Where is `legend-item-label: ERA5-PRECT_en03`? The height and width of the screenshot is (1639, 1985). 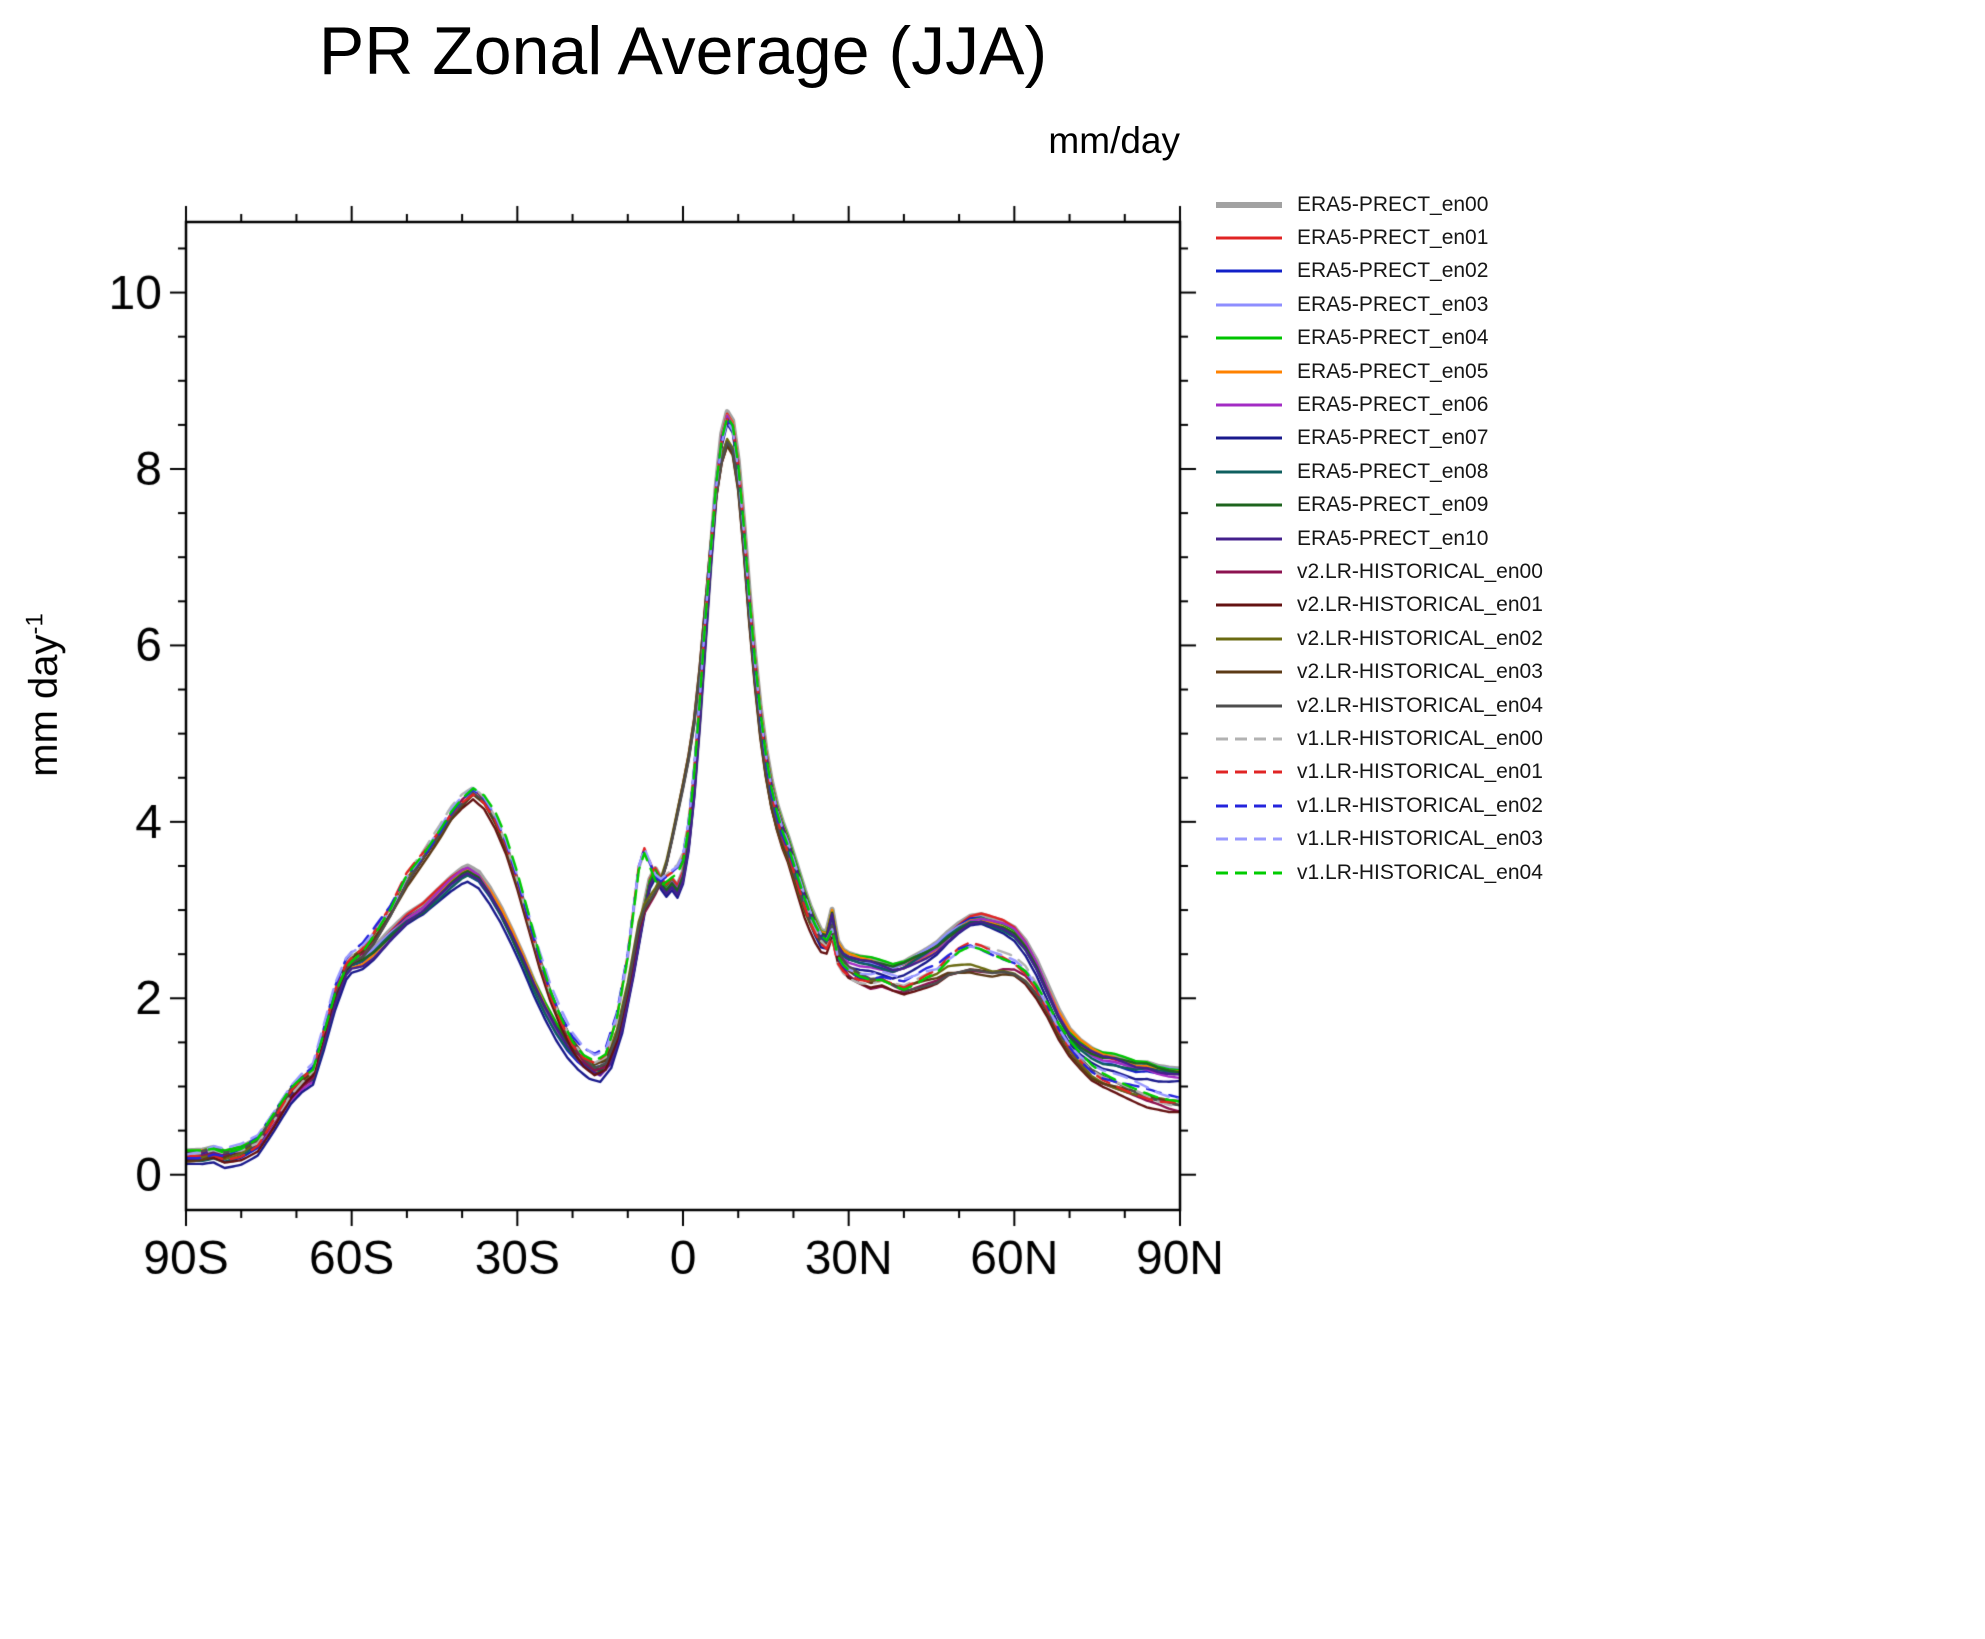 legend-item-label: ERA5-PRECT_en03 is located at coordinates (1393, 304).